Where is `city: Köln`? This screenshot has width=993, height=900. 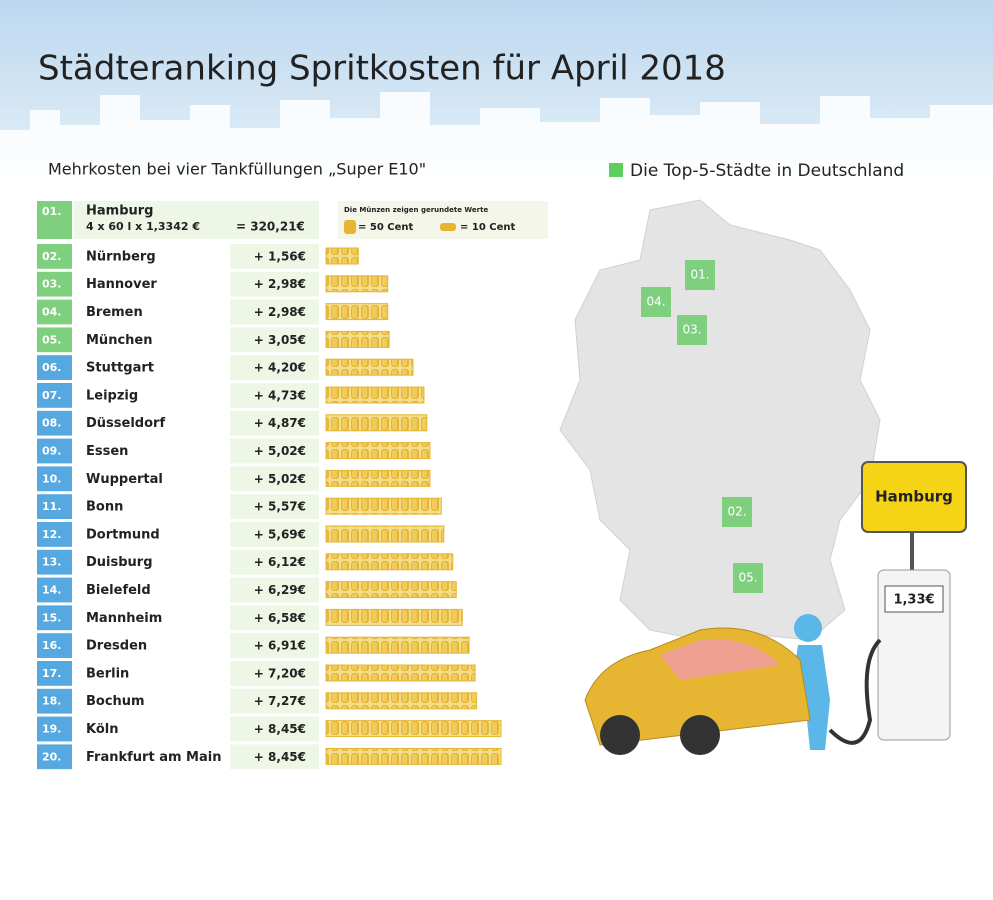 city: Köln is located at coordinates (102, 729).